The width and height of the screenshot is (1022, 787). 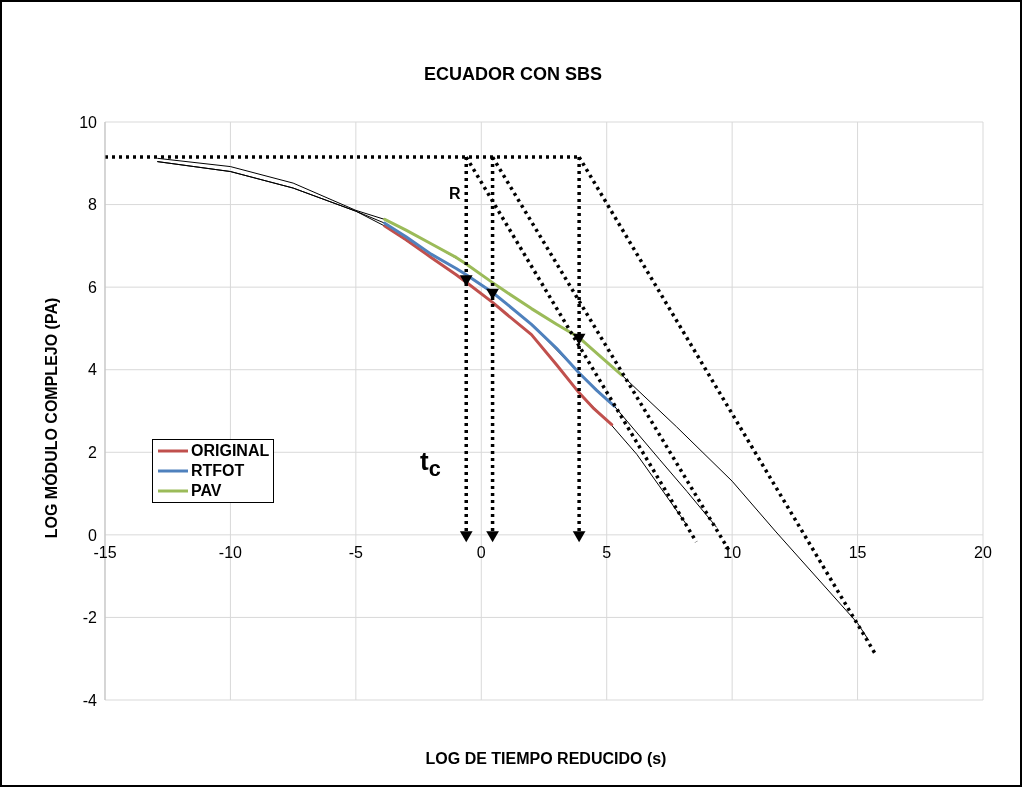 What do you see at coordinates (206, 491) in the screenshot?
I see `legend-label: PAV` at bounding box center [206, 491].